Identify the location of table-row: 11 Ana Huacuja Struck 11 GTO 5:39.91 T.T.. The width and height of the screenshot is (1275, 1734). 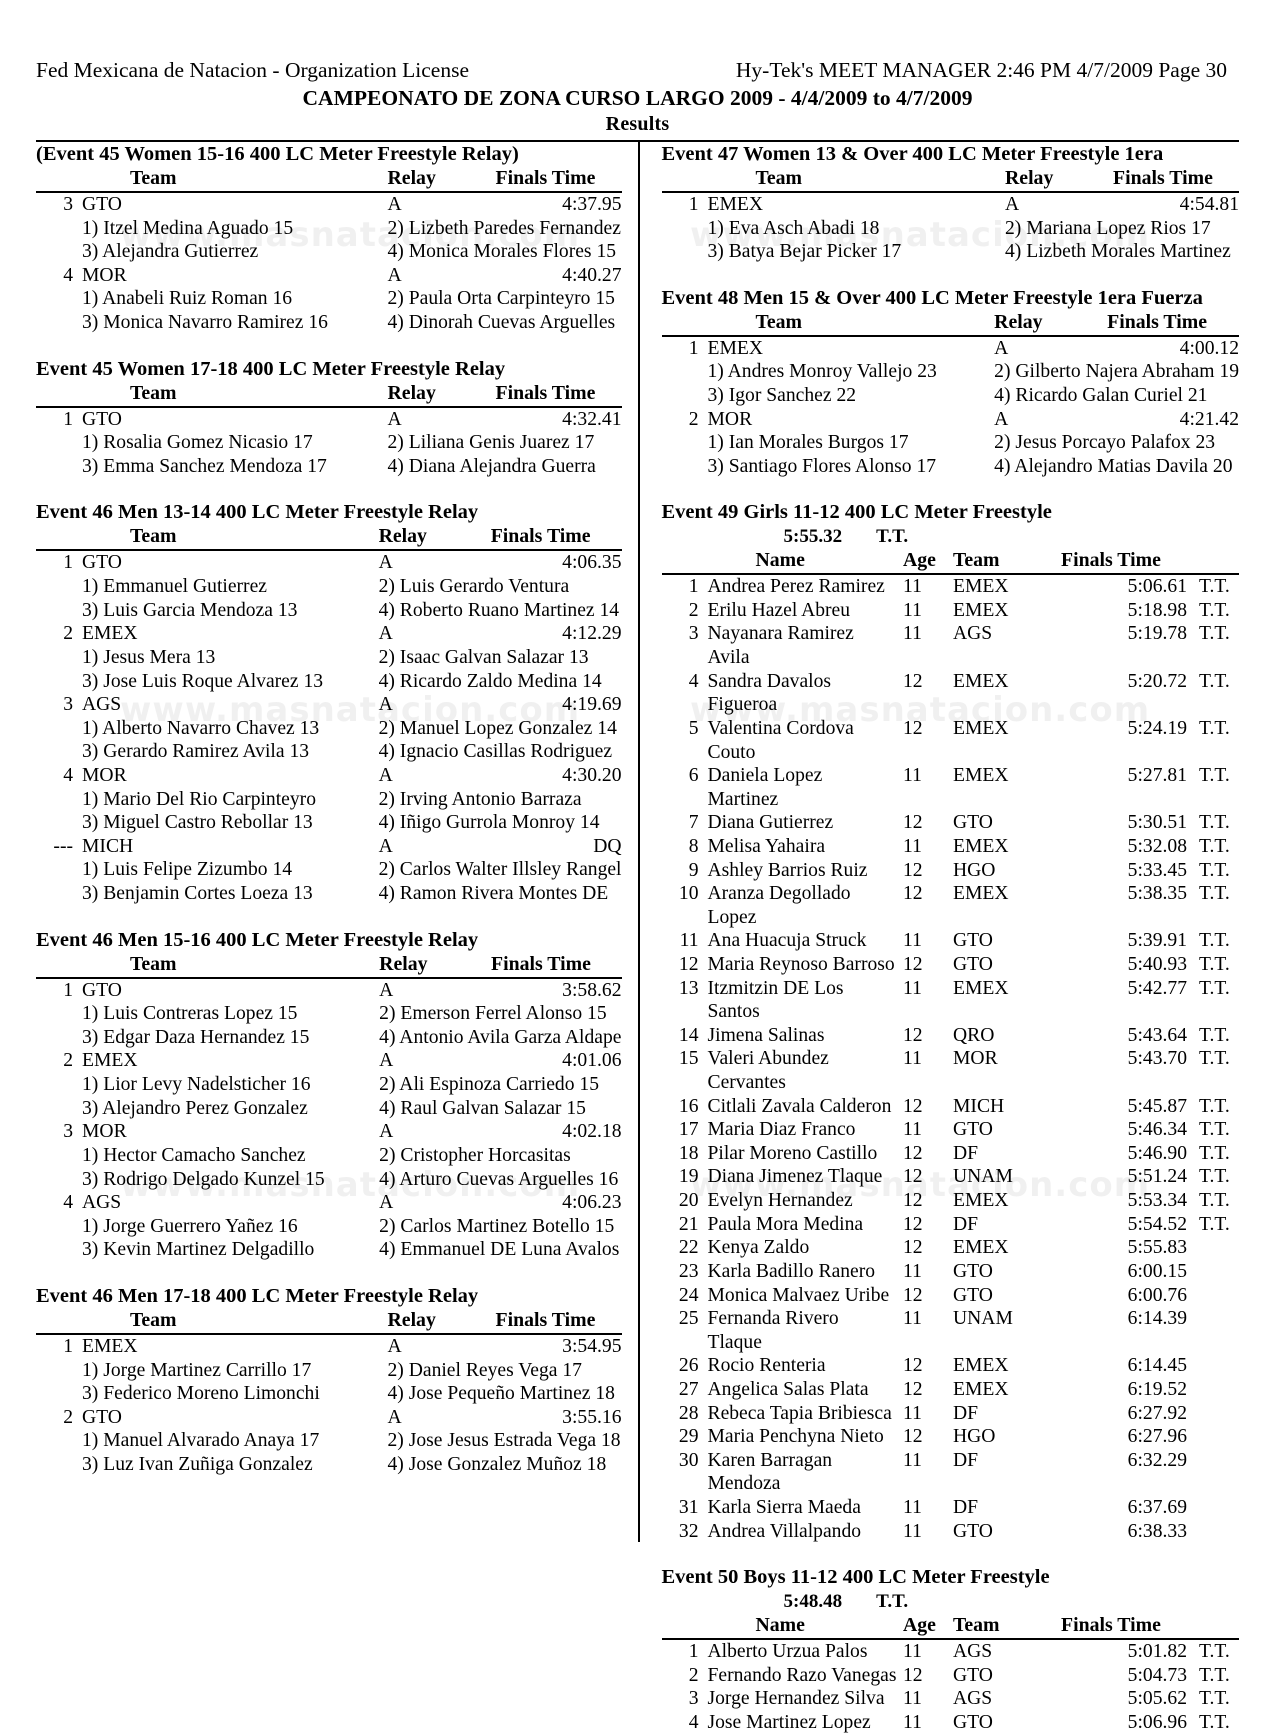
(951, 941).